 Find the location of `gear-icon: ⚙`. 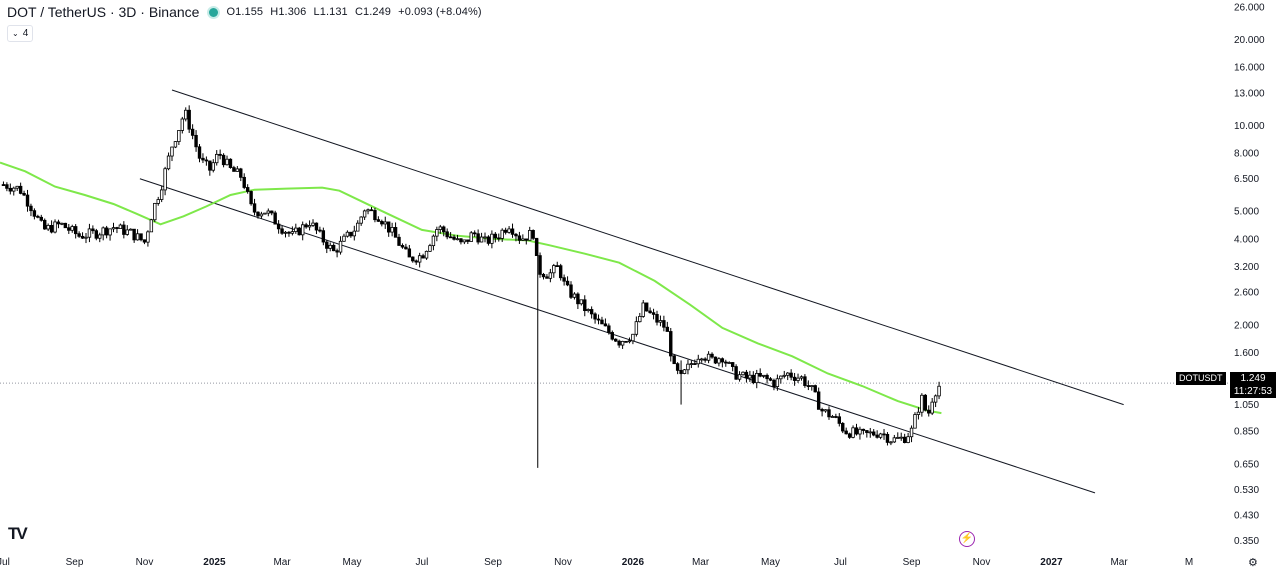

gear-icon: ⚙ is located at coordinates (1253, 563).